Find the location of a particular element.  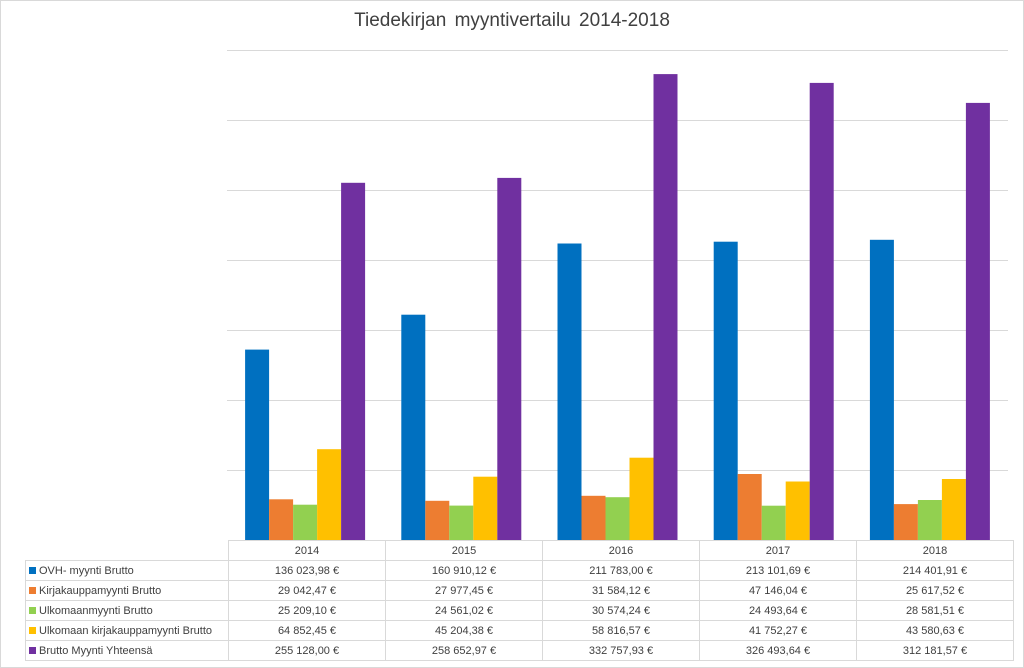

bar-kirjakauppa-2017 is located at coordinates (749, 507).